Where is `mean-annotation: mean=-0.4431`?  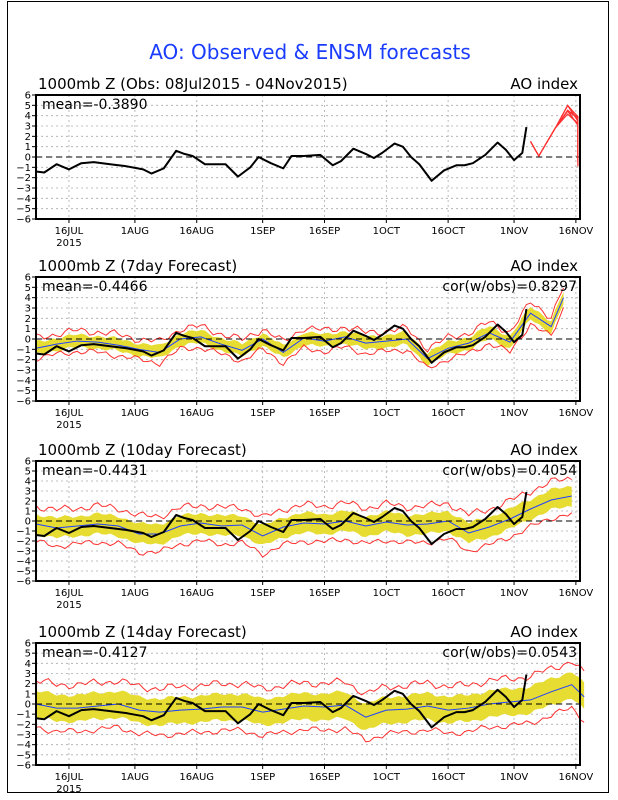 mean-annotation: mean=-0.4431 is located at coordinates (94, 471).